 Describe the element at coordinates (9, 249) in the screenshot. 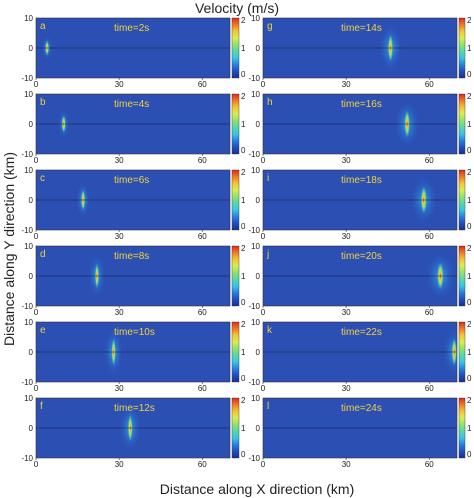

I see `y-axis-label: Distance along Y direction (km)` at that location.